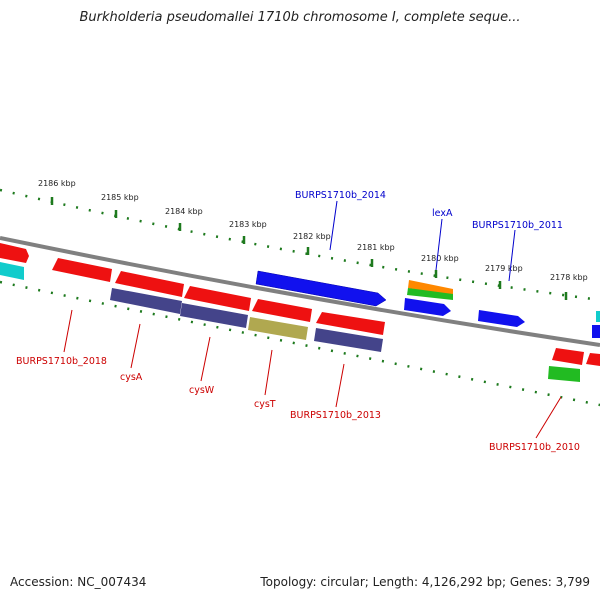  I want to click on gene-cysw, so click(214, 315).